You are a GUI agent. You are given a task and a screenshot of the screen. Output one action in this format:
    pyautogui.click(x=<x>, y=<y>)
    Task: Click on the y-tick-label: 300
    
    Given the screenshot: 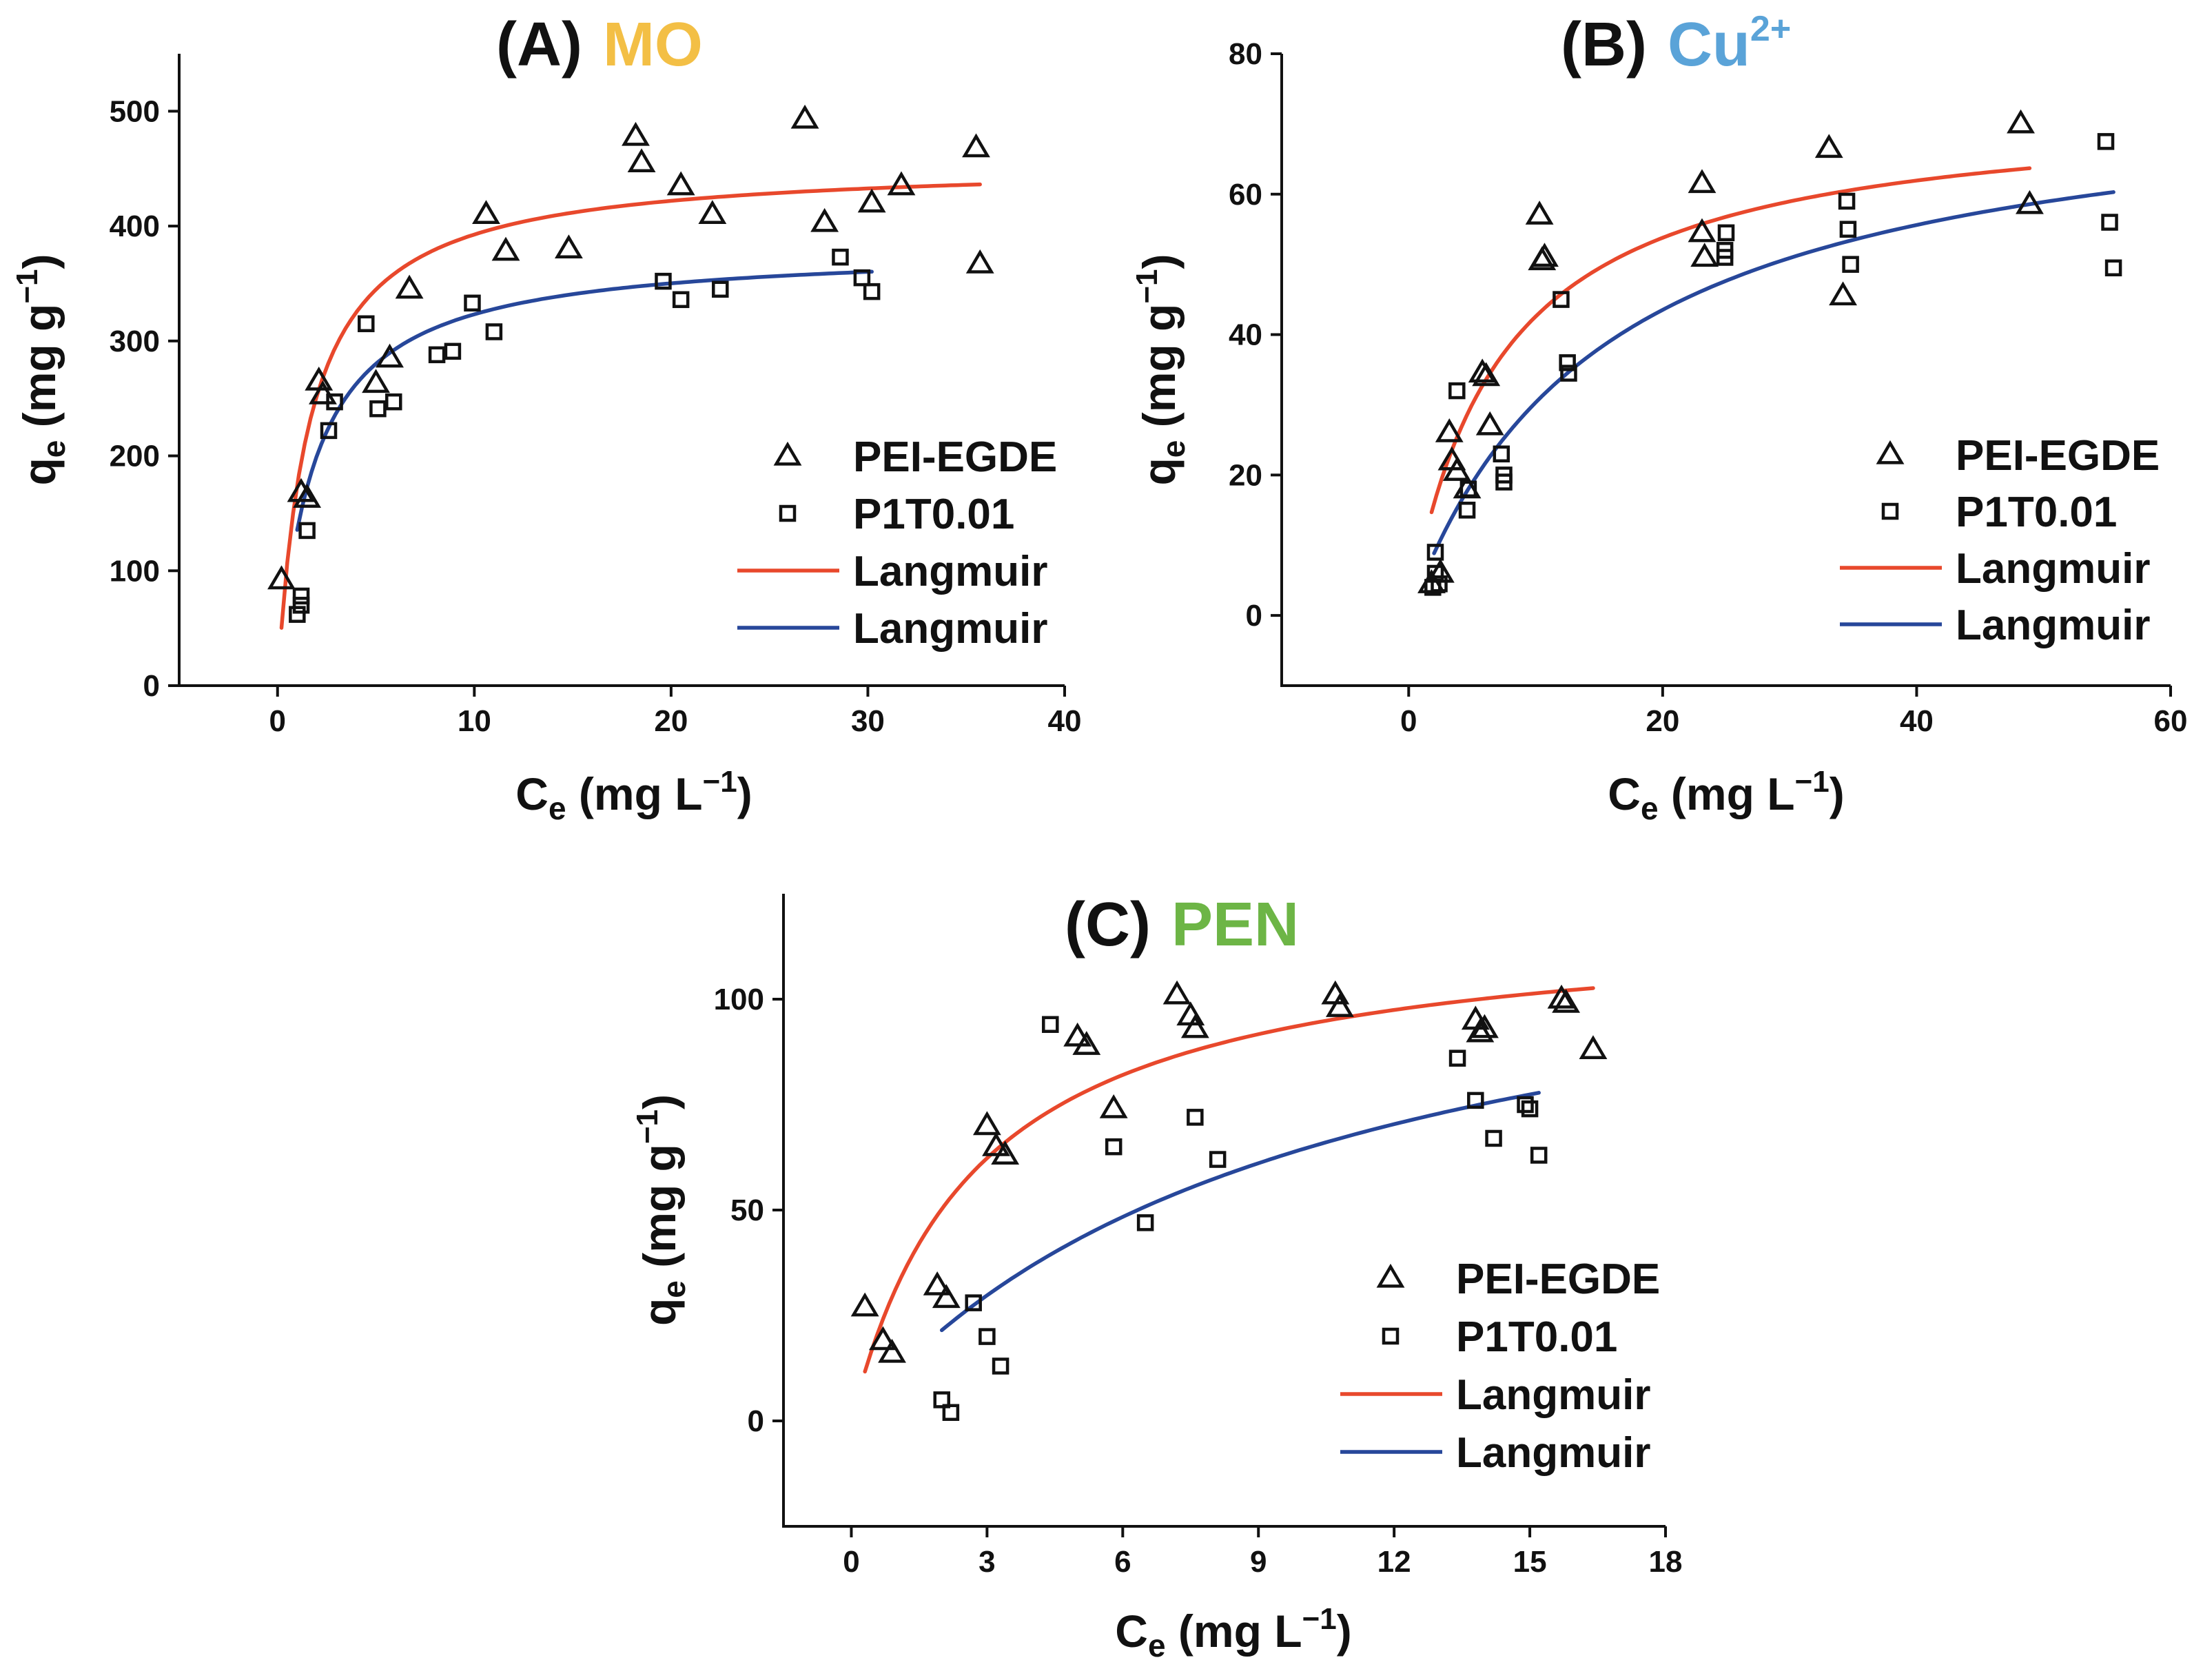 What is the action you would take?
    pyautogui.click(x=135, y=341)
    